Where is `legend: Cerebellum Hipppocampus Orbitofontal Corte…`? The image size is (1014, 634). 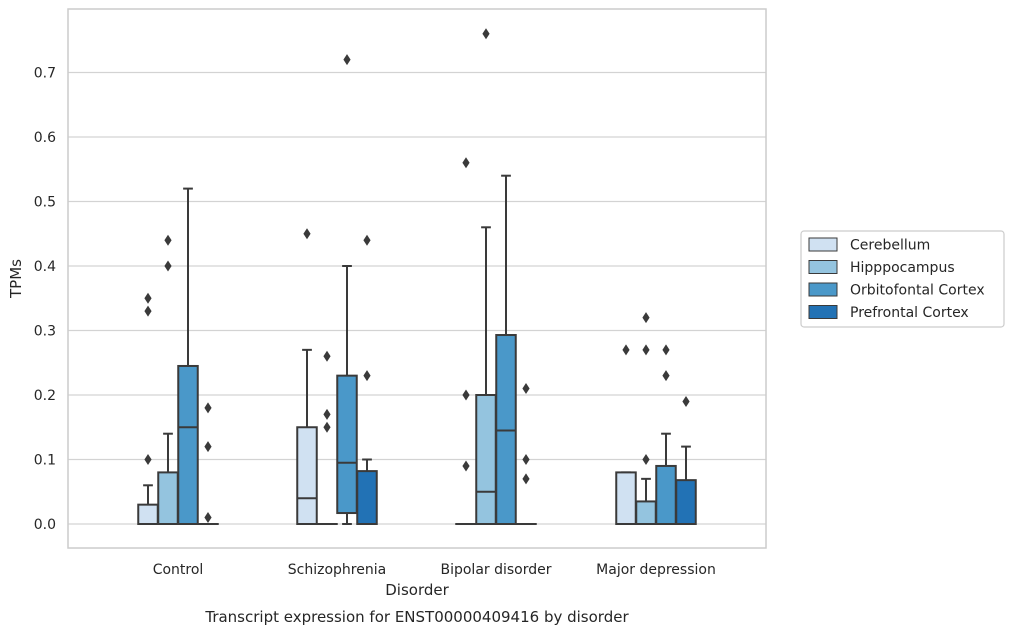 legend: Cerebellum Hipppocampus Orbitofontal Corte… is located at coordinates (902, 279).